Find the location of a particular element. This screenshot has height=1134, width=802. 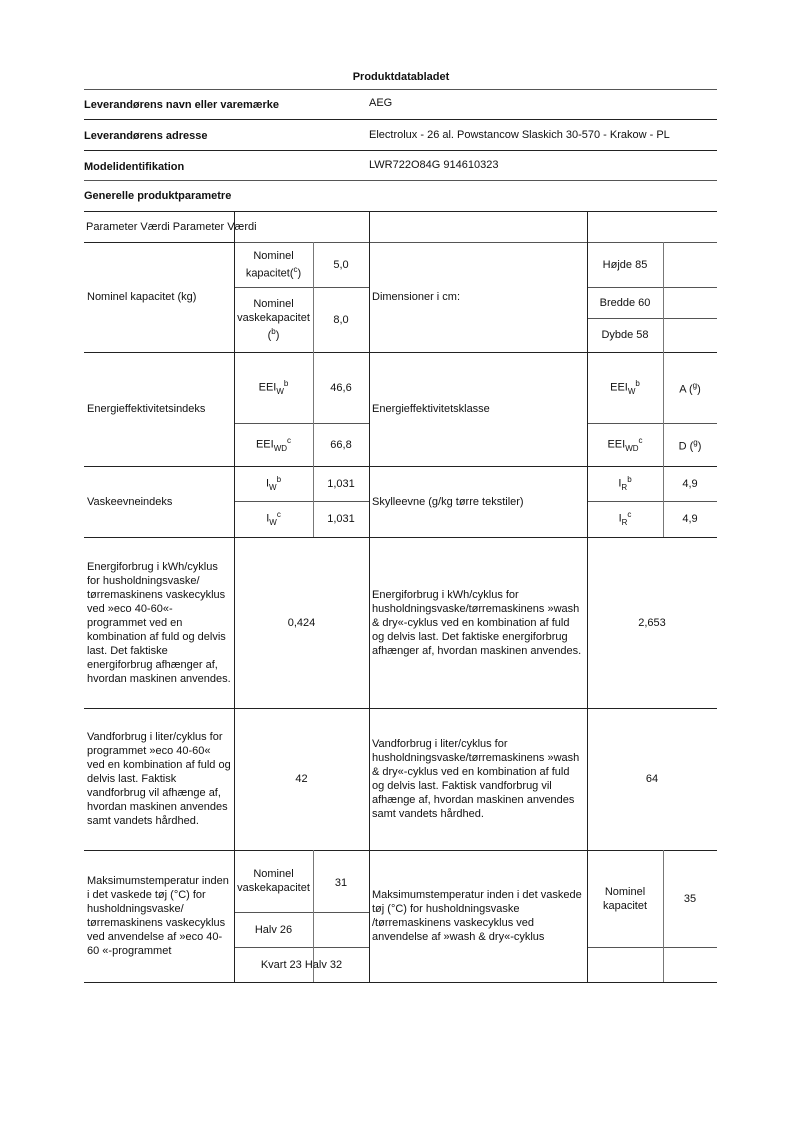

temp-washdry-rated-label: Nominel kapacitet is located at coordinates (625, 898).